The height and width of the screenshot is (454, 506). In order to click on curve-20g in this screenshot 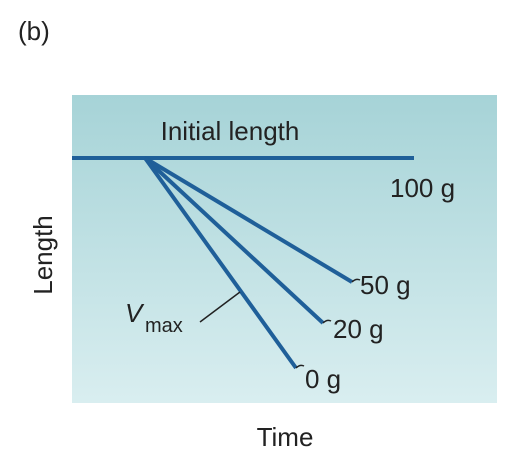, I will do `click(234, 240)`.